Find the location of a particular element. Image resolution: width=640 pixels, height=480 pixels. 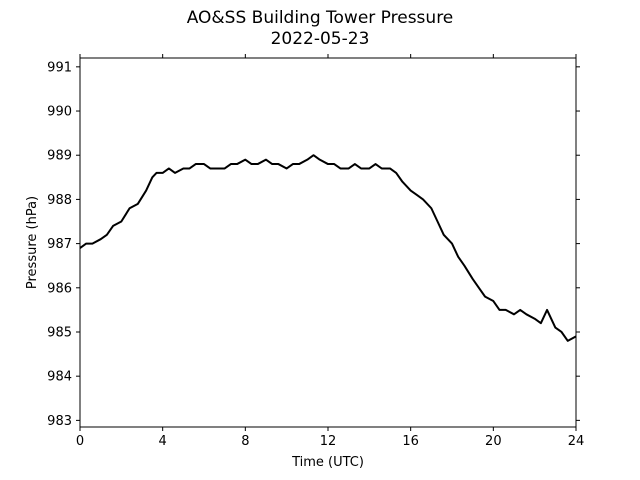

x-tick-label: 20 is located at coordinates (493, 441).